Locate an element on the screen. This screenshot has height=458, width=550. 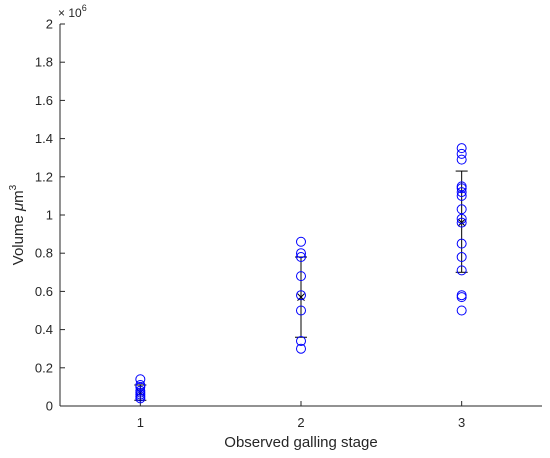
y-tick-label: 1.8 is located at coordinates (44, 62).